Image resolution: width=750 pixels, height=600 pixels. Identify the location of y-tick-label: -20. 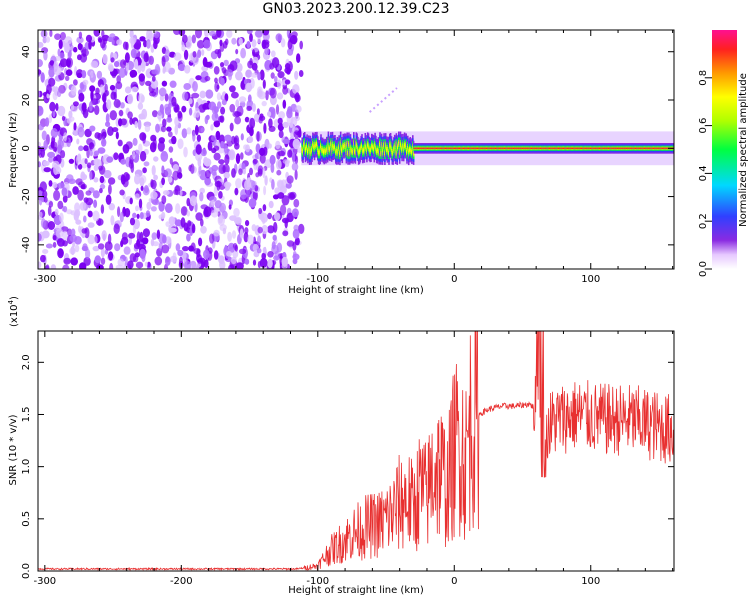
(26, 196).